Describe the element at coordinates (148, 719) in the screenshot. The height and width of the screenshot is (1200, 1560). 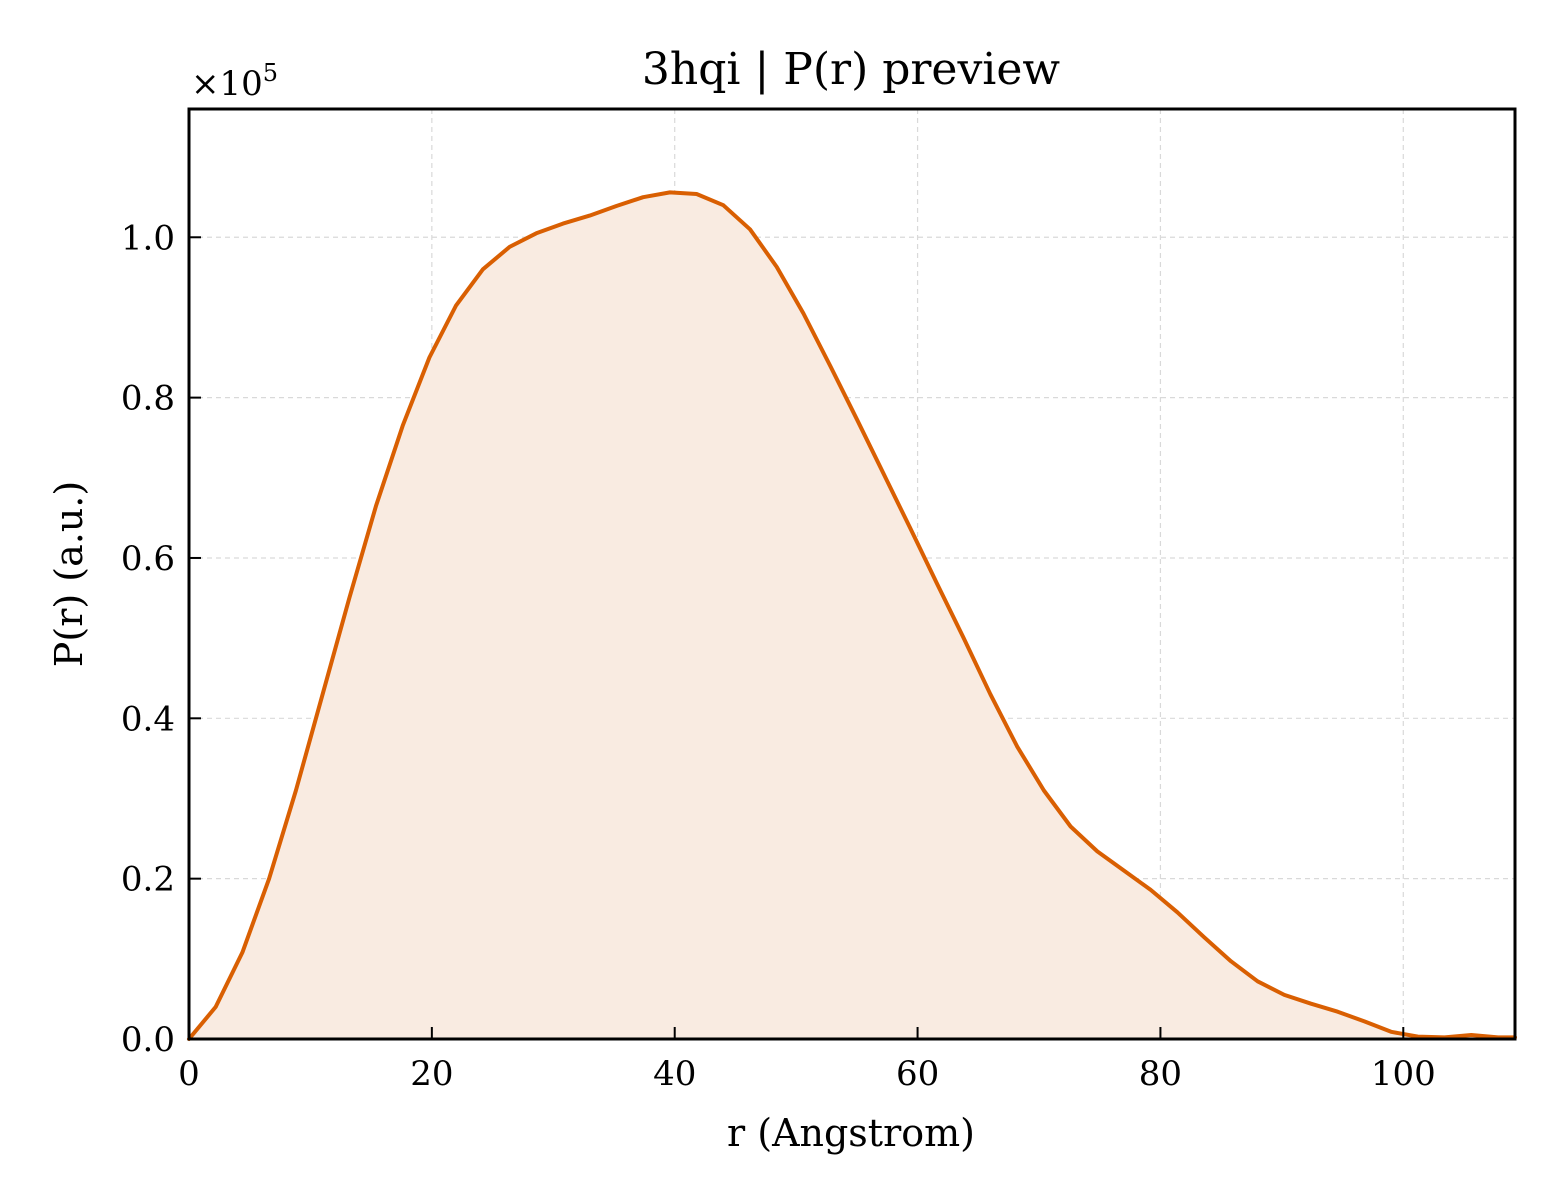
I see `y-tick-label: 0.4` at that location.